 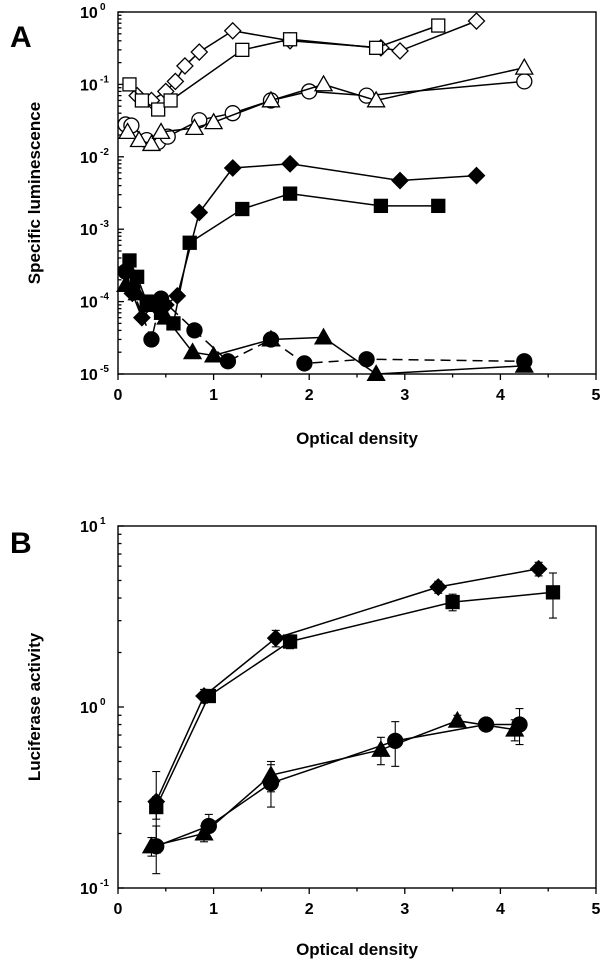 I want to click on series-circle-filled, so click(x=338, y=791).